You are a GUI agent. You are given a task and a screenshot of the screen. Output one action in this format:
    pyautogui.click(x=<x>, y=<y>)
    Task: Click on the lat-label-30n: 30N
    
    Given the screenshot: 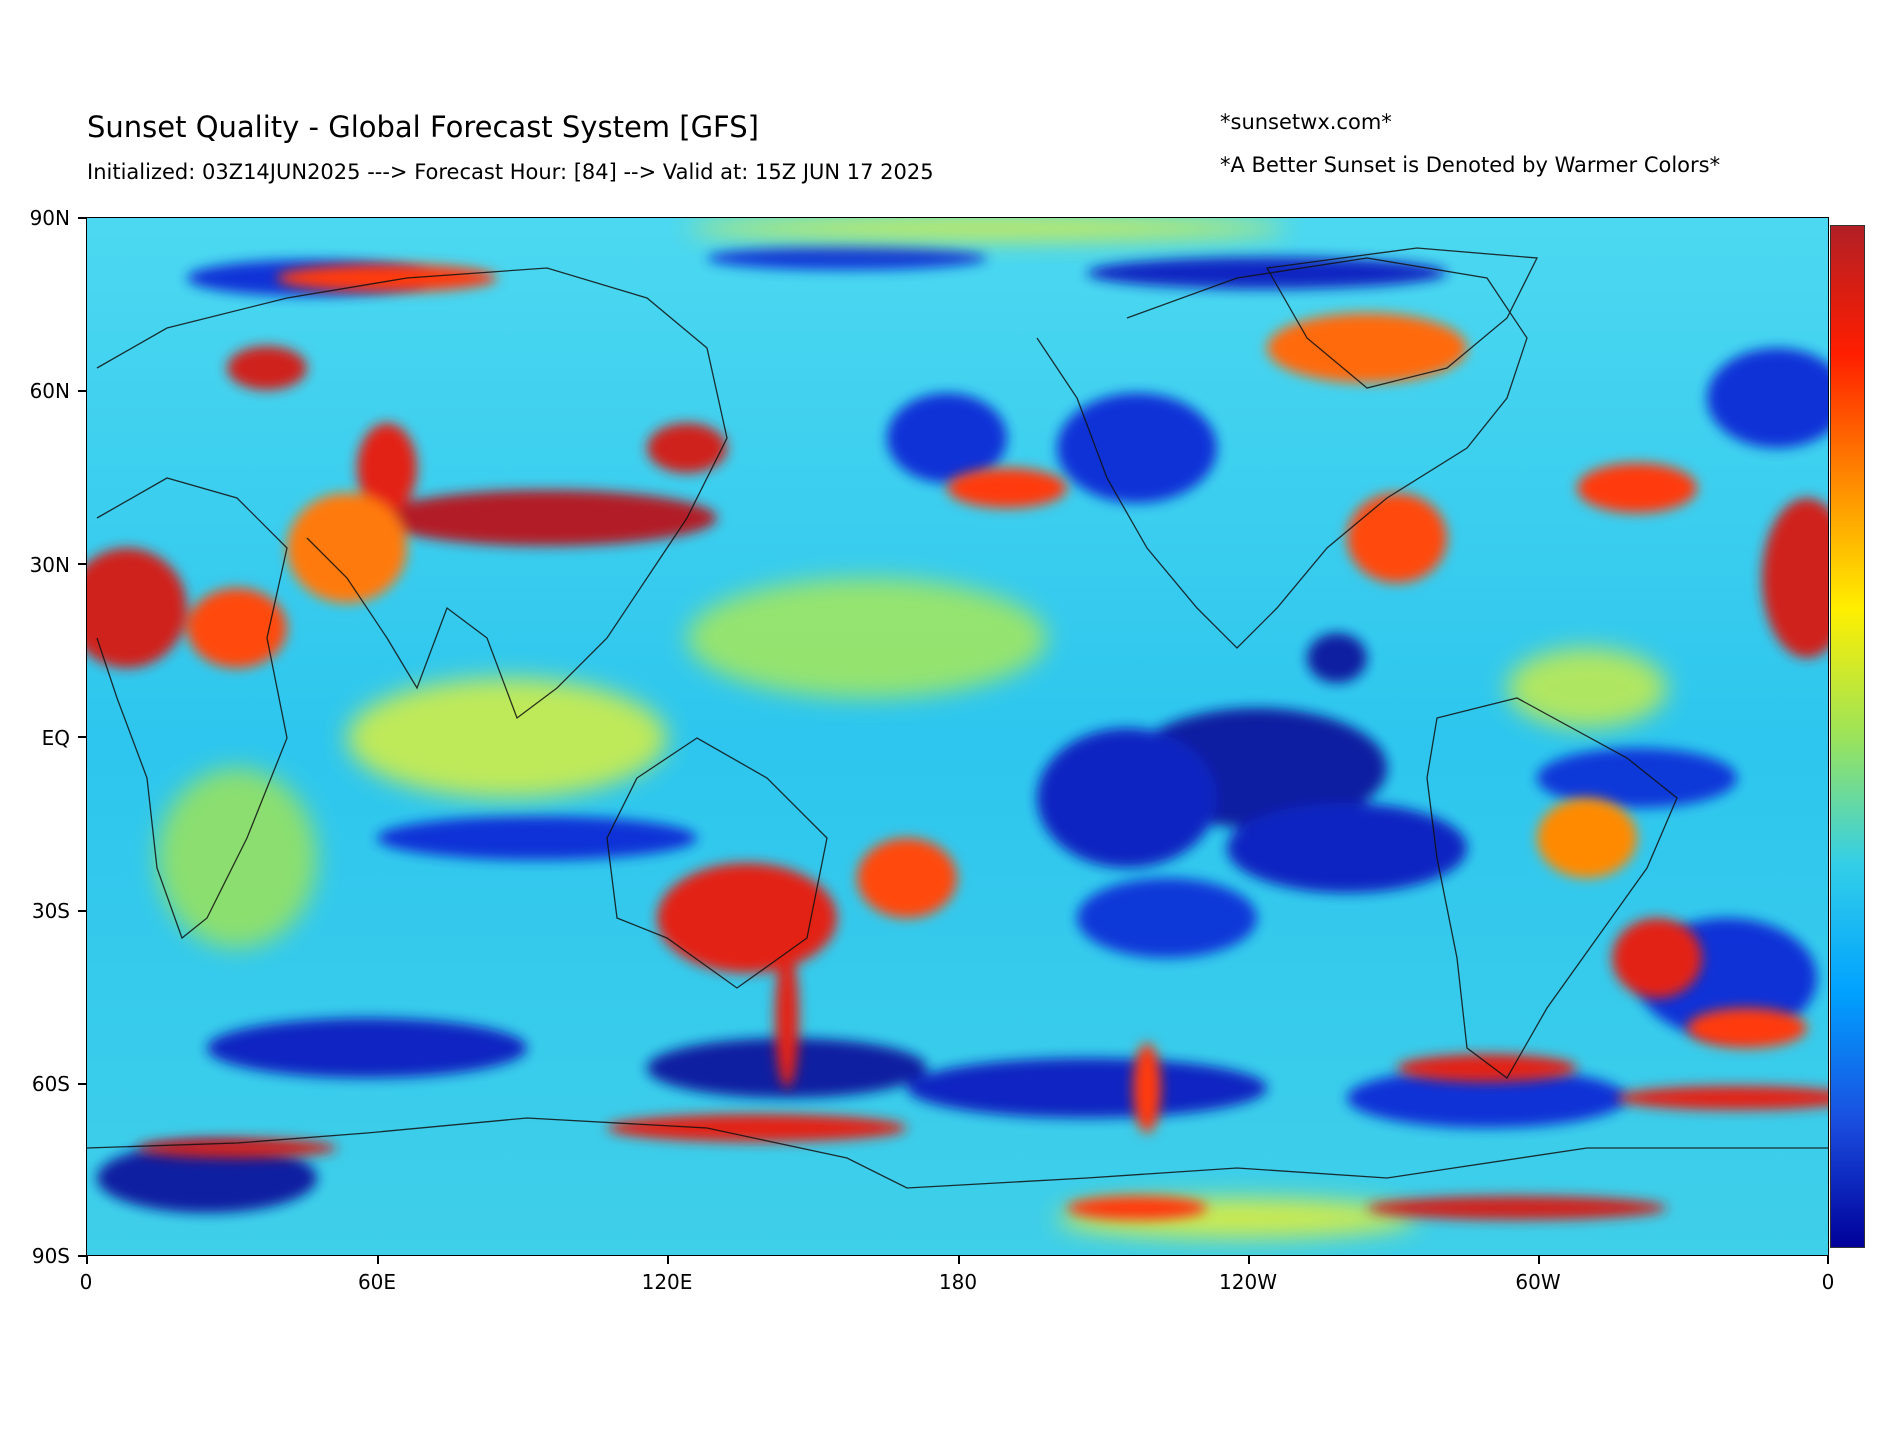 What is the action you would take?
    pyautogui.click(x=49, y=565)
    